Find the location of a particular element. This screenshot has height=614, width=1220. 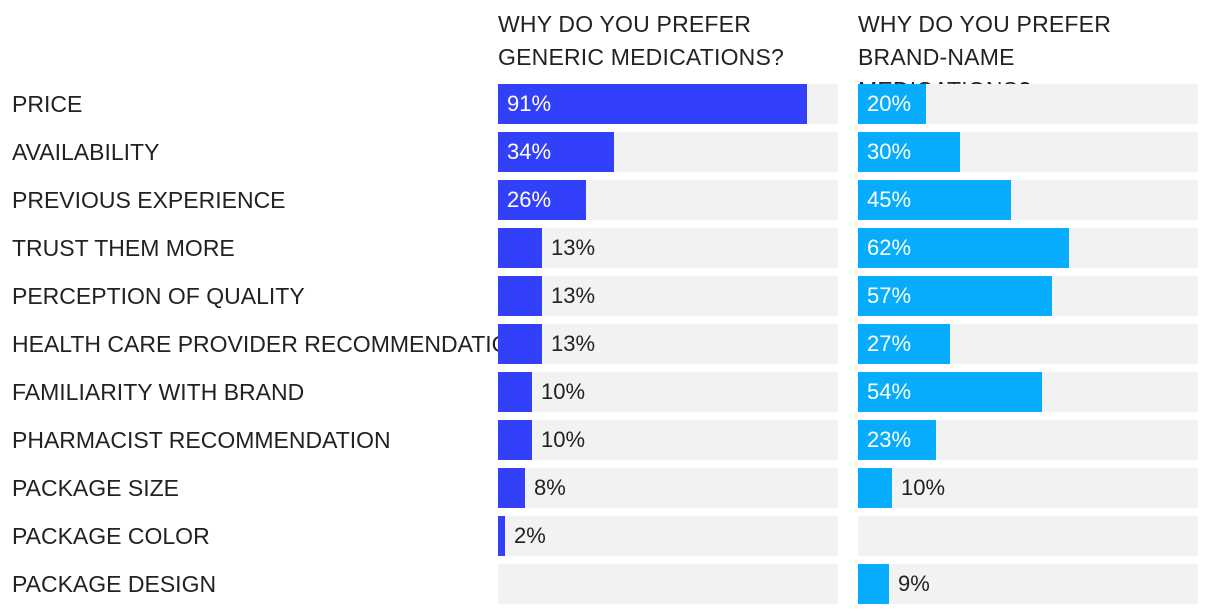

category-label-health-care-provider-recommendation: HEALTH CARE PROVIDER RECOMMENDATION is located at coordinates (269, 344).